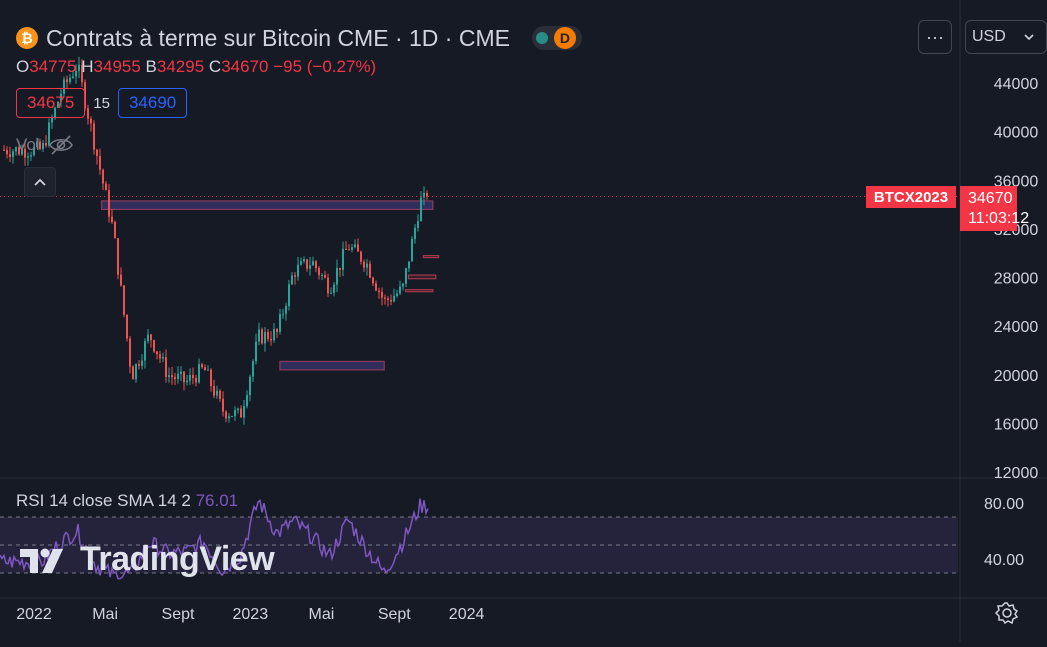  Describe the element at coordinates (1007, 613) in the screenshot. I see `gear-icon` at that location.